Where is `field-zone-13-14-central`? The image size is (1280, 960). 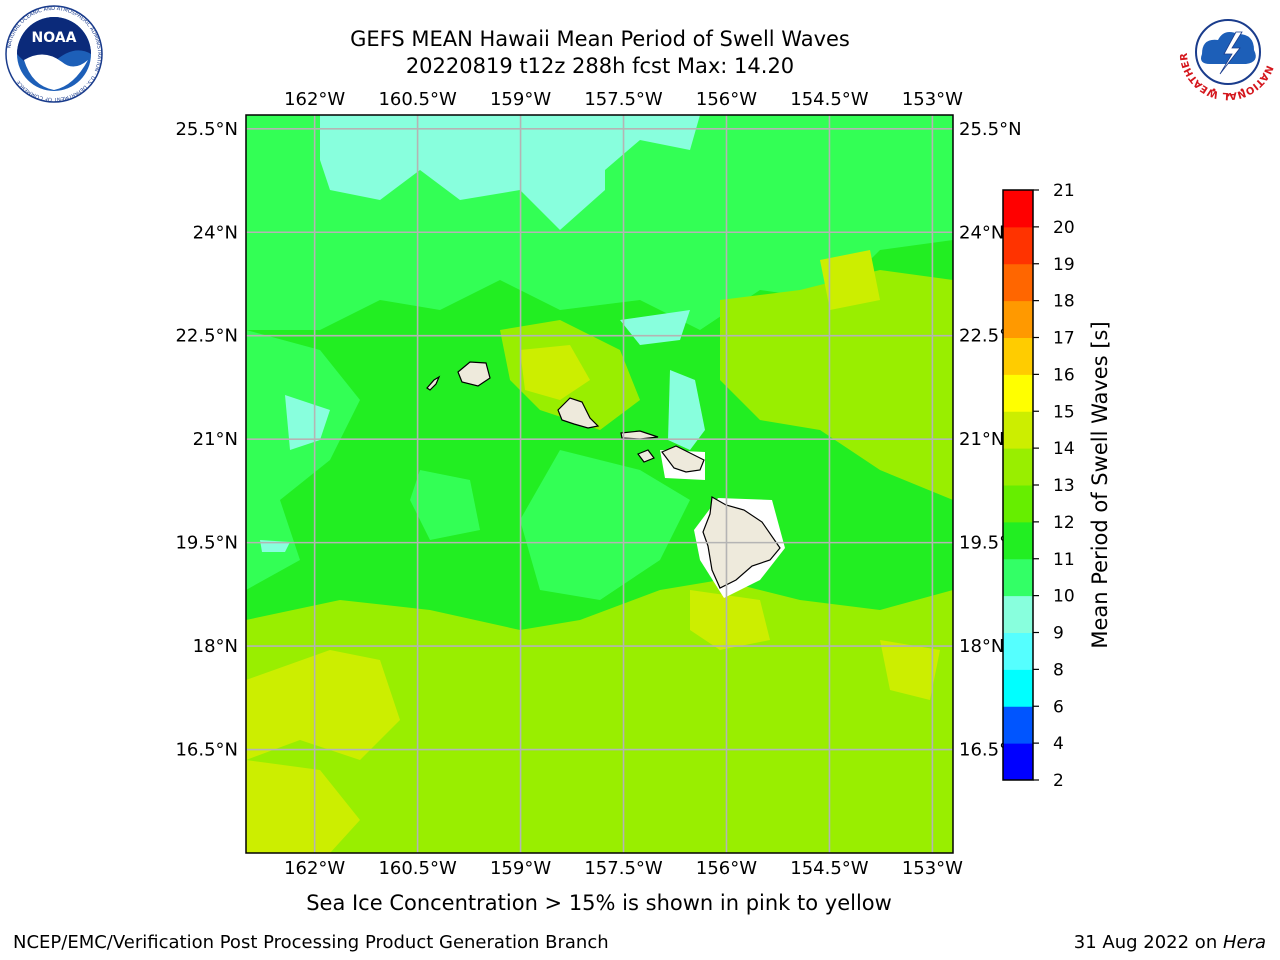 field-zone-13-14-central is located at coordinates (555, 372).